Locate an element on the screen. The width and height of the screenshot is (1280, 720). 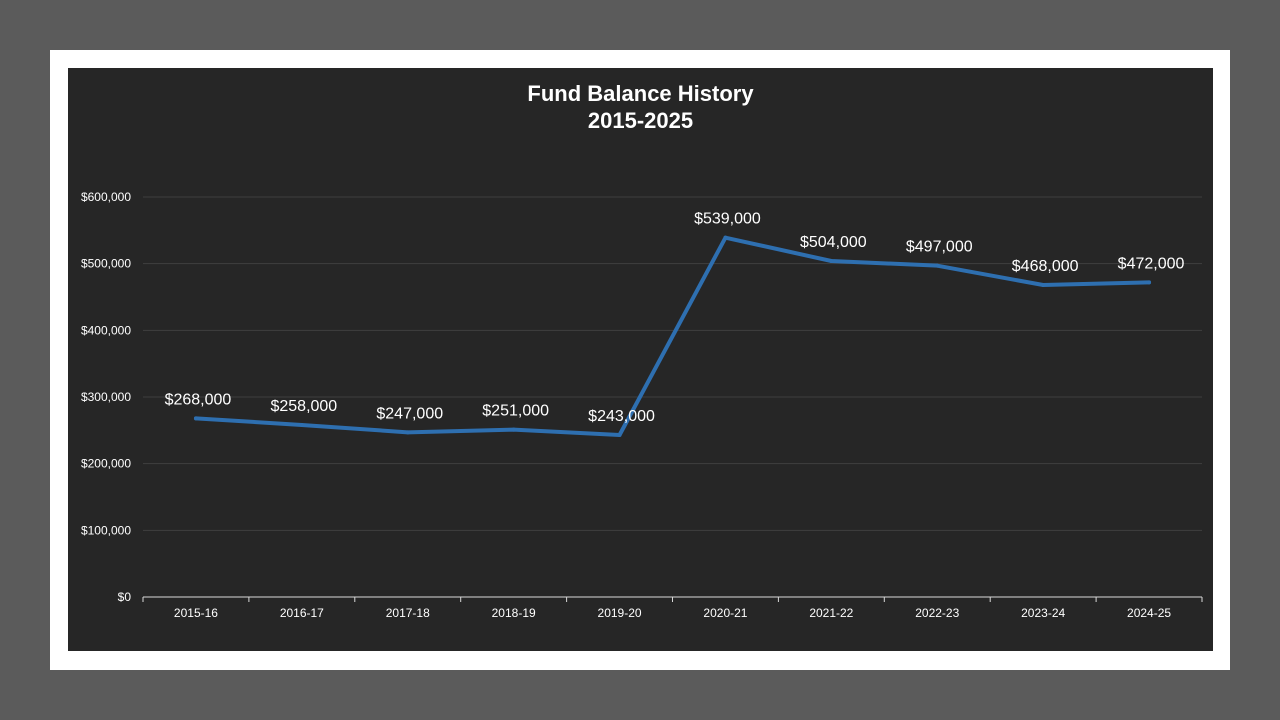
y-tick-label: $600,000 is located at coordinates (106, 197).